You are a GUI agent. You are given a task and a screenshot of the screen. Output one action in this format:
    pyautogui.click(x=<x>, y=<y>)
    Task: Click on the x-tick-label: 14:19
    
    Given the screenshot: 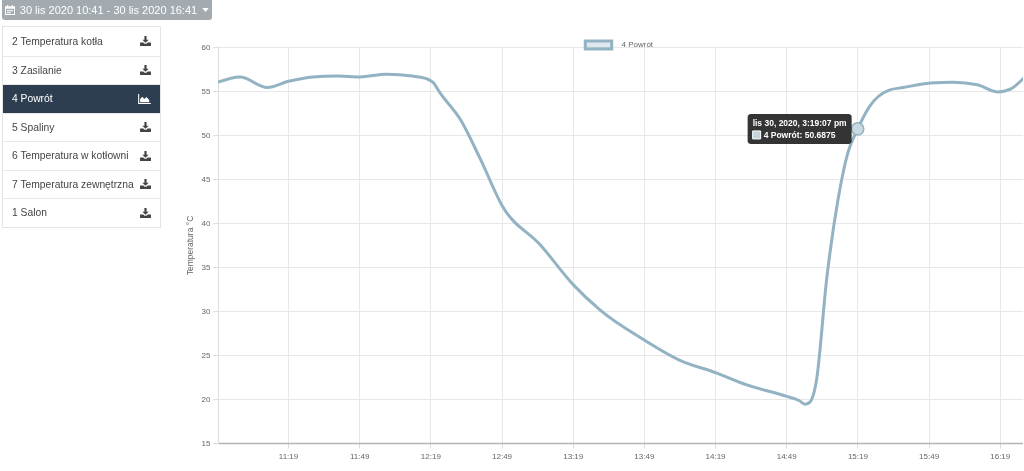 What is the action you would take?
    pyautogui.click(x=716, y=456)
    